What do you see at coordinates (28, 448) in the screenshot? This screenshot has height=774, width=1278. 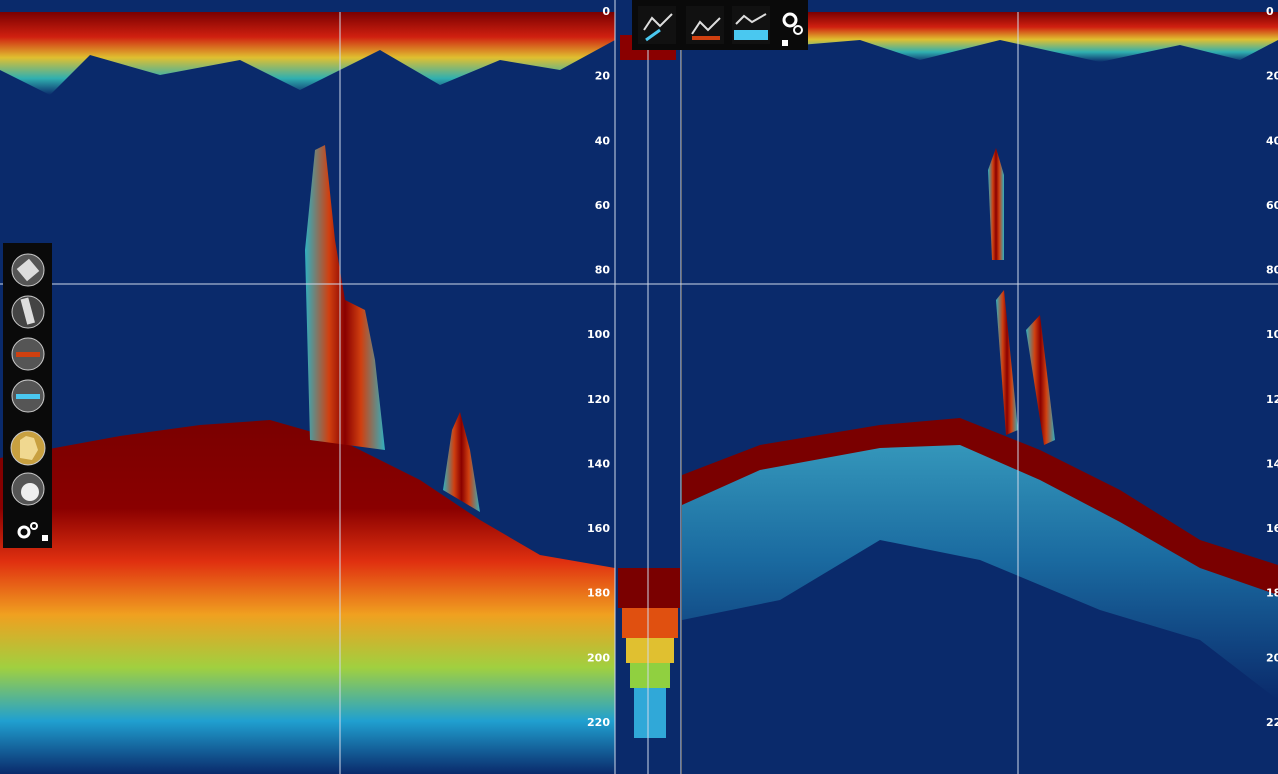 I see `hand-tool-button` at bounding box center [28, 448].